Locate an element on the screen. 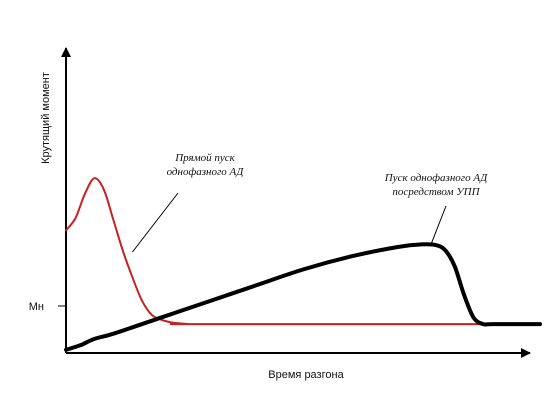 This screenshot has height=400, width=555. y-ticks: Мн is located at coordinates (47, 307).